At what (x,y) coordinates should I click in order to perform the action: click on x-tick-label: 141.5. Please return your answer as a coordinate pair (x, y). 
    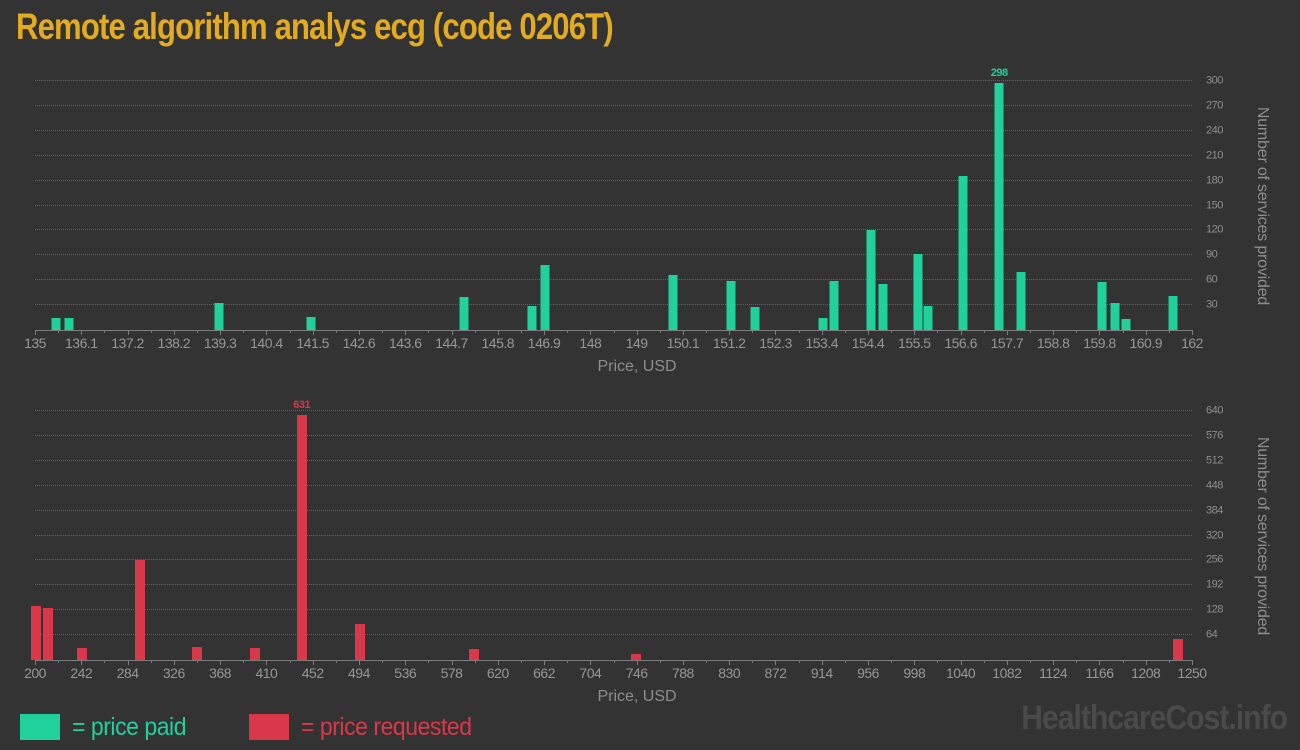
    Looking at the image, I should click on (312, 343).